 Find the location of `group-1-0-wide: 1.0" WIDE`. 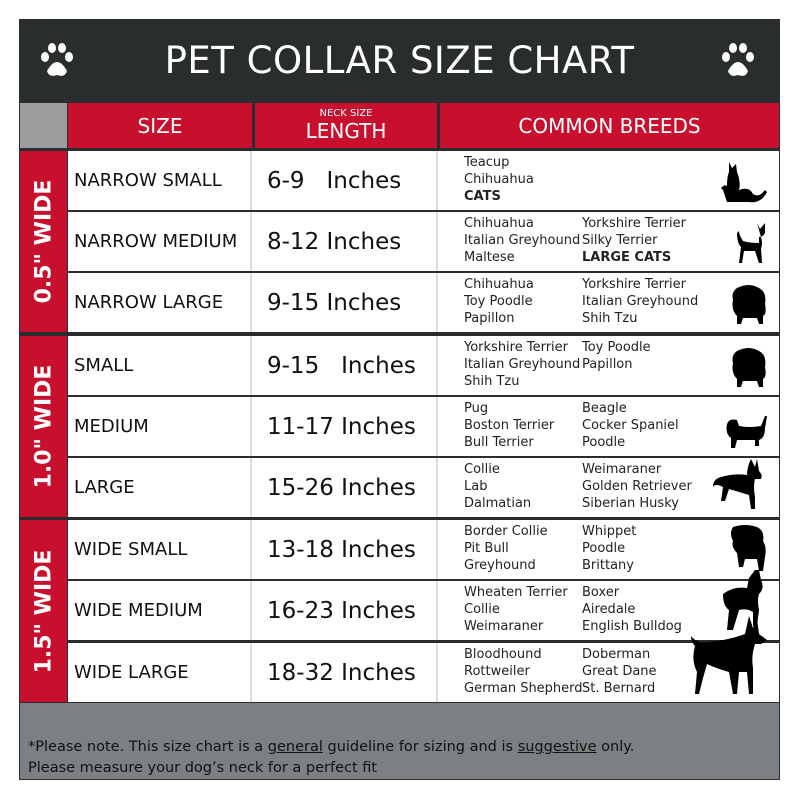

group-1-0-wide: 1.0" WIDE is located at coordinates (43, 426).